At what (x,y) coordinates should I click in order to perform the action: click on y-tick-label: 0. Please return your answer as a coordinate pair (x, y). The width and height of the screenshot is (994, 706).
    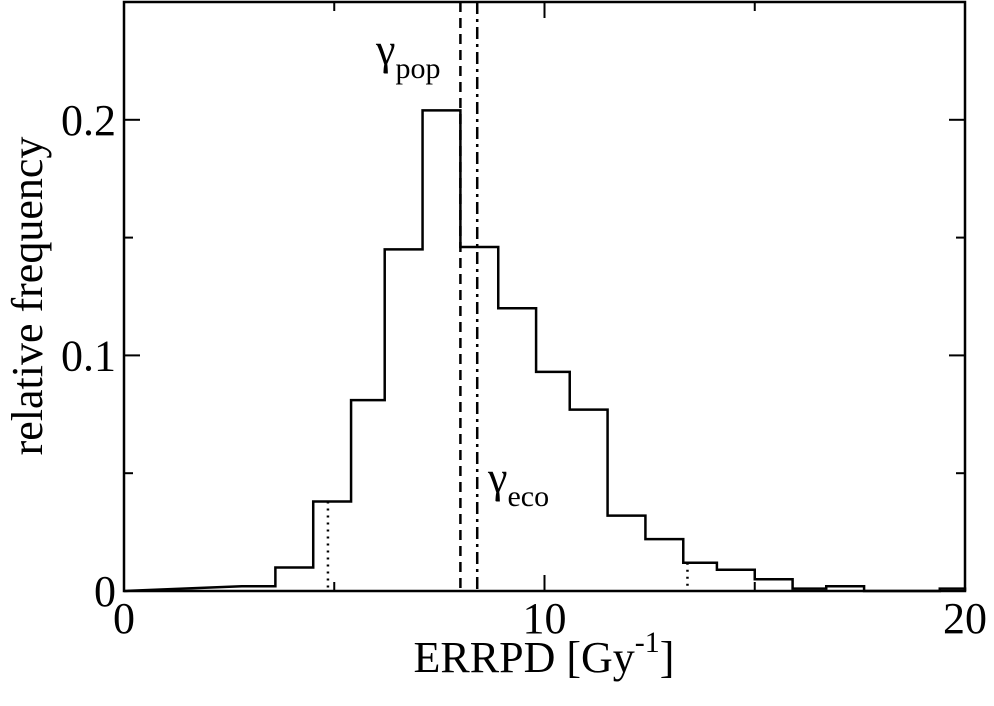
    Looking at the image, I should click on (105, 591).